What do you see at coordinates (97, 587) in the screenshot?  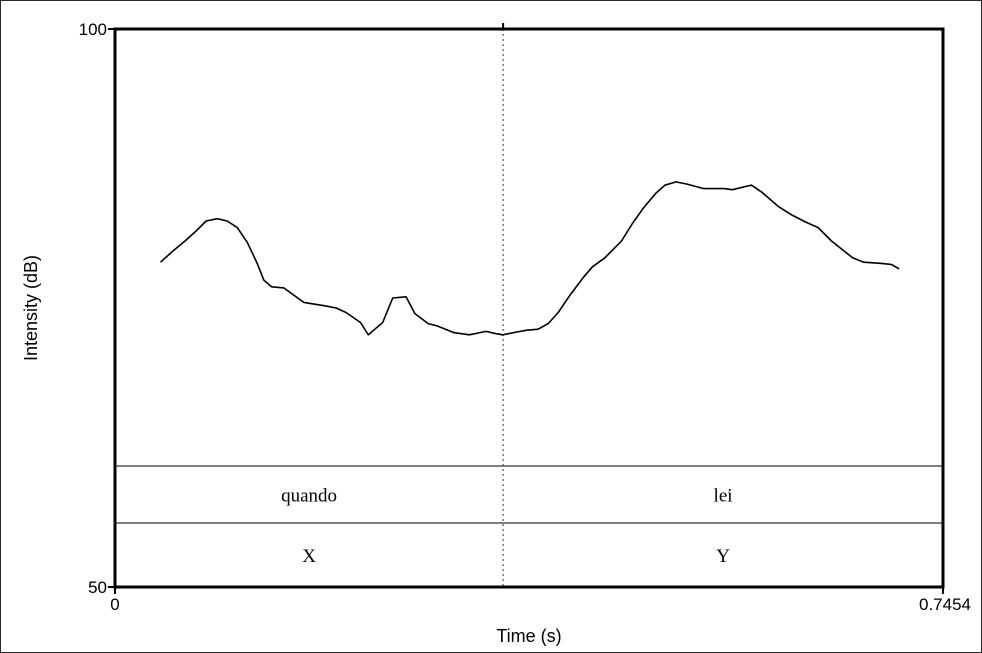 I see `y-tick-label-min: 50` at bounding box center [97, 587].